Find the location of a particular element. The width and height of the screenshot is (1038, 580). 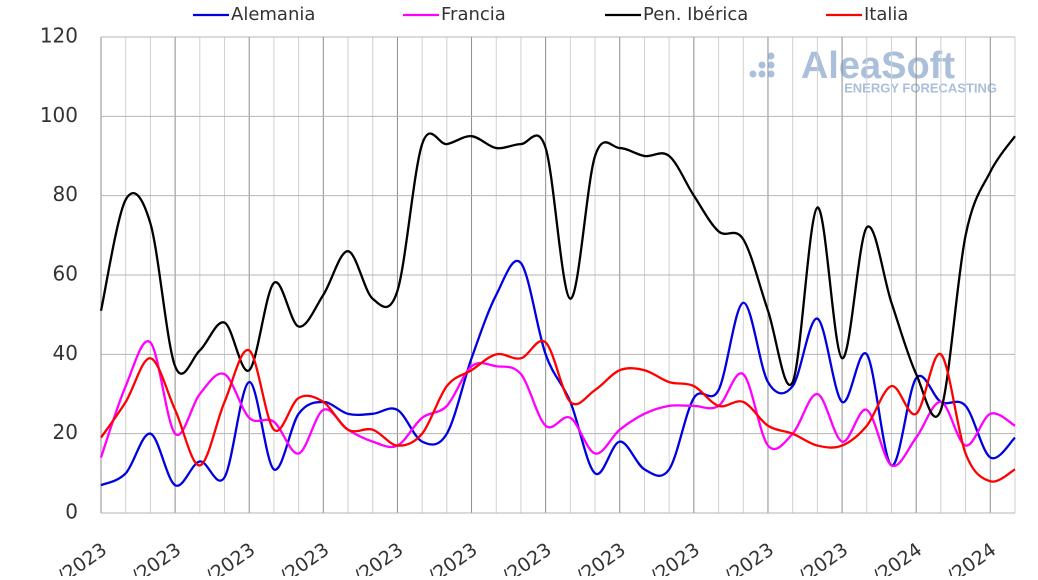

logo-tagline: ENERGY FORECASTING is located at coordinates (920, 87).